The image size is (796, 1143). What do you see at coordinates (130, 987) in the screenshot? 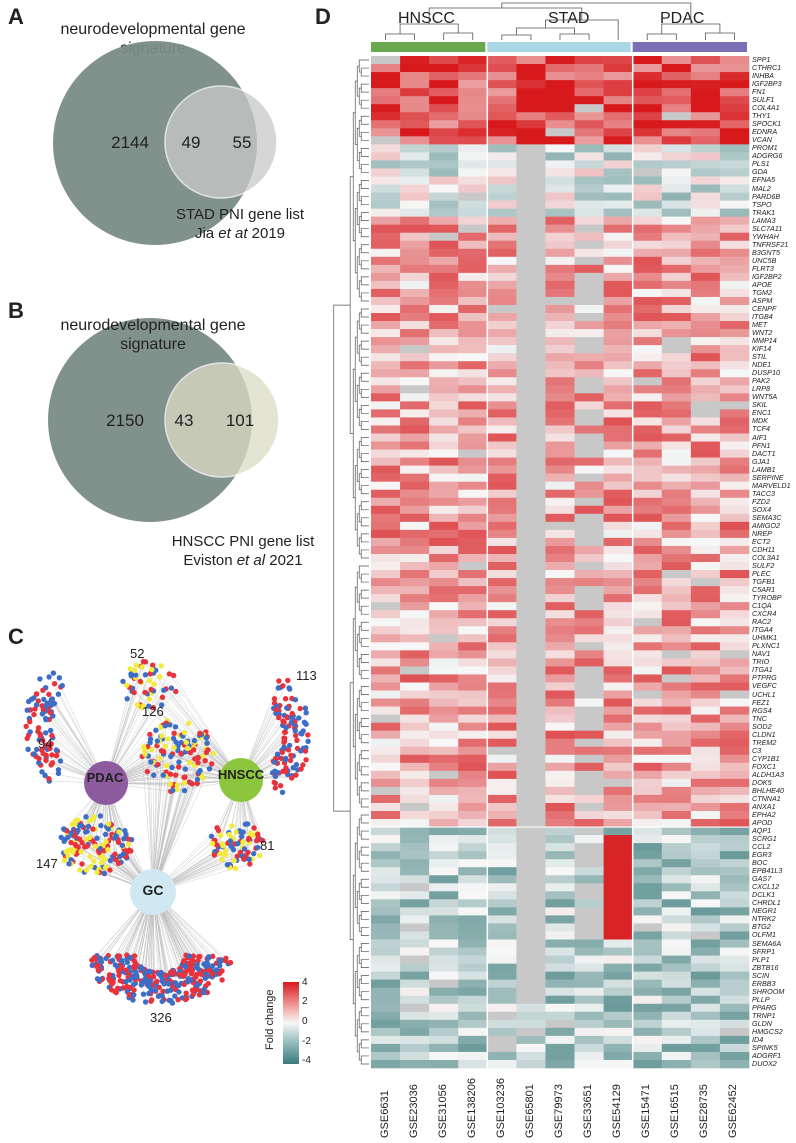
I see `gene-node-gc-only` at bounding box center [130, 987].